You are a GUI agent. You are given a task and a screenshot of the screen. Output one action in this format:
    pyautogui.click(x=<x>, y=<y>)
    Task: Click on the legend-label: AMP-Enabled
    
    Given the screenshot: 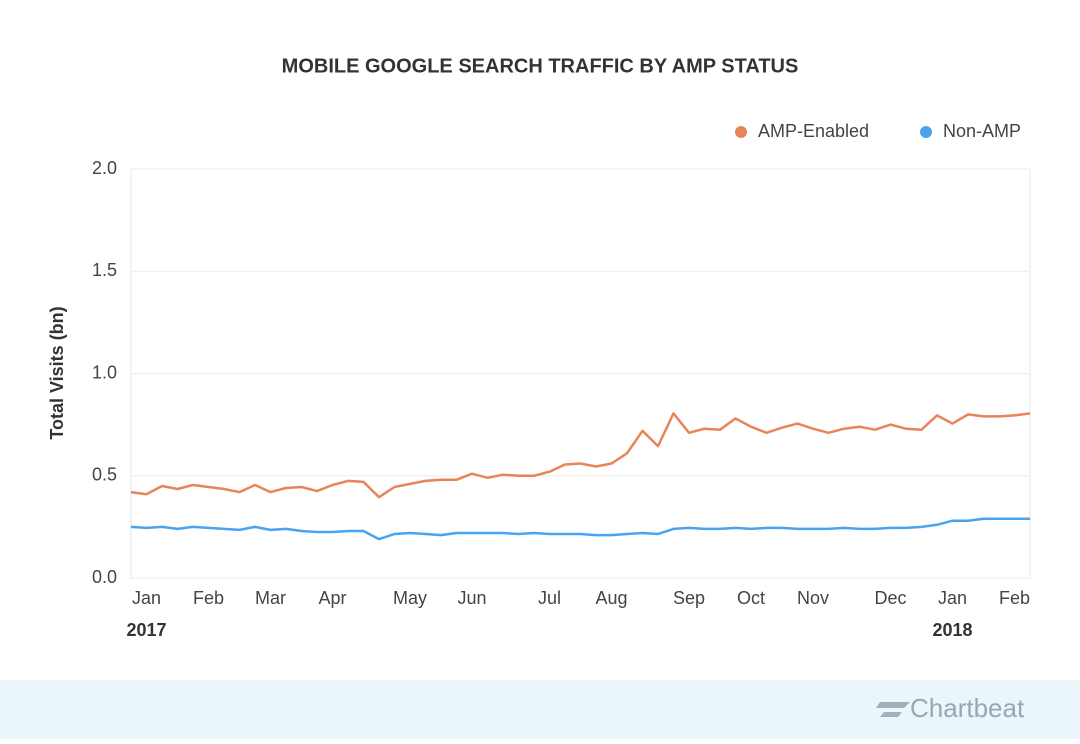 What is the action you would take?
    pyautogui.click(x=813, y=131)
    